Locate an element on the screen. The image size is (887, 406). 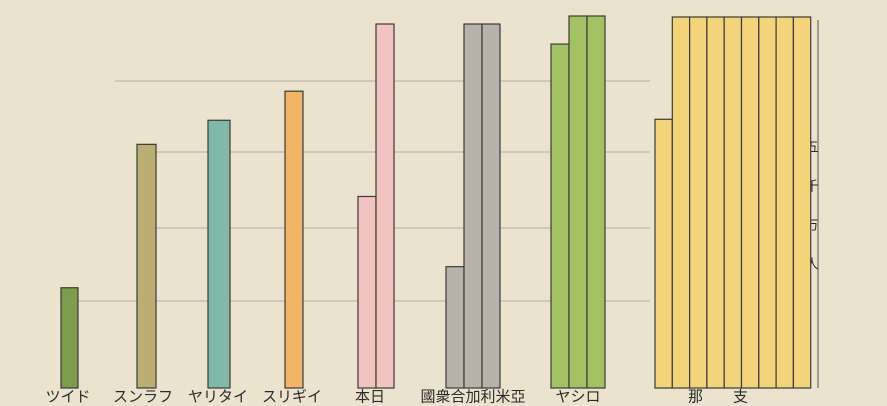
x-tick-label: 本日 is located at coordinates (370, 397).